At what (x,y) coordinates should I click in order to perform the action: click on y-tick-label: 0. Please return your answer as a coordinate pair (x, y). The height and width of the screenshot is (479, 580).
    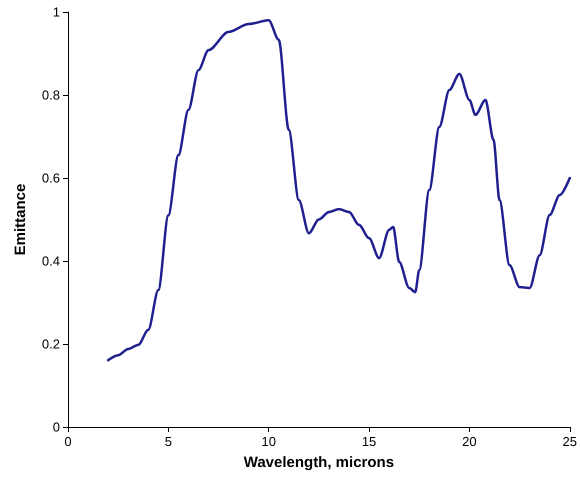
    Looking at the image, I should click on (56, 427).